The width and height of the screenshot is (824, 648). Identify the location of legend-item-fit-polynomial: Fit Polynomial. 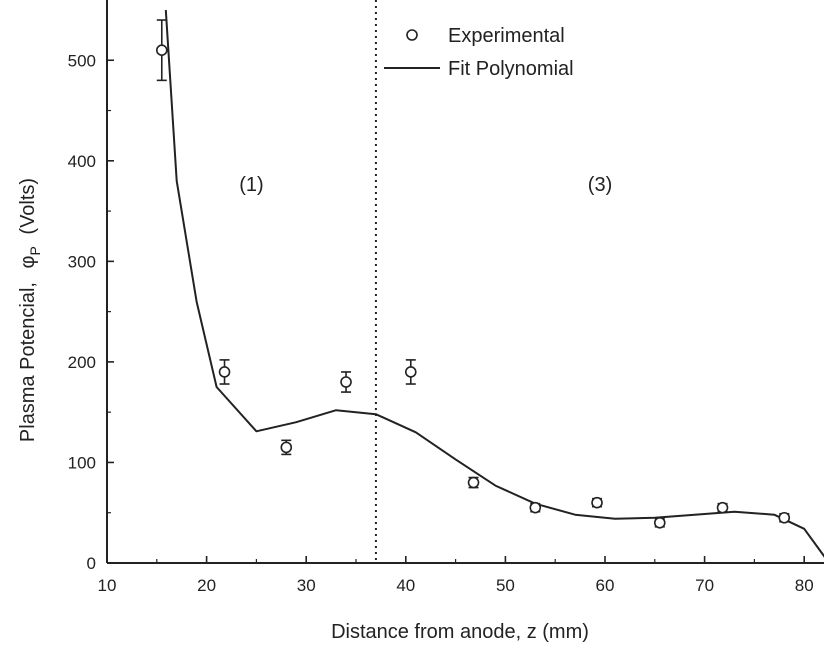
(479, 69).